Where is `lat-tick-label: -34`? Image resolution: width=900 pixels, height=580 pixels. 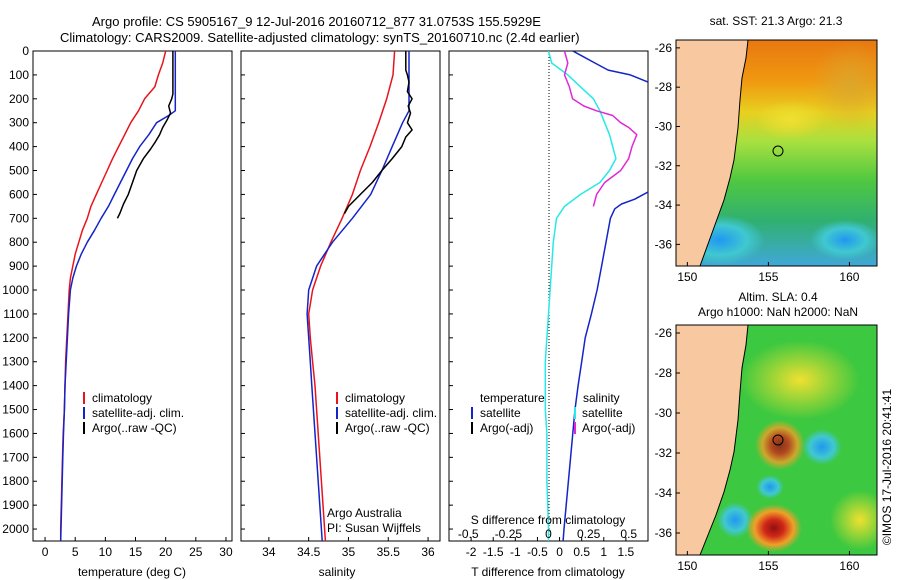 lat-tick-label: -34 is located at coordinates (664, 205).